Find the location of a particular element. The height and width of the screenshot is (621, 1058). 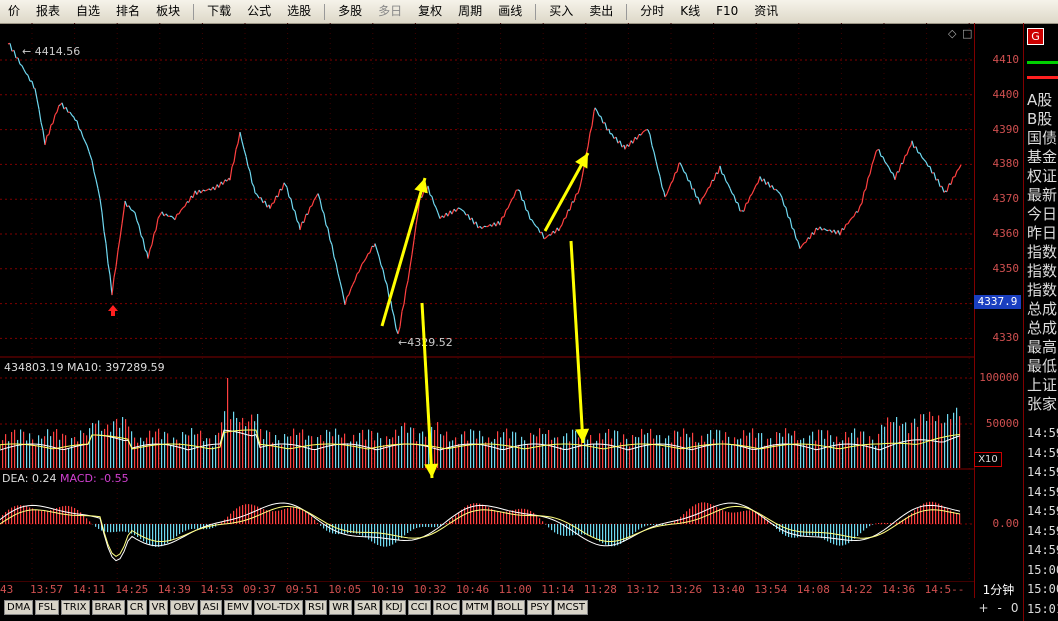

side-panel-item: B股 is located at coordinates (1040, 119).